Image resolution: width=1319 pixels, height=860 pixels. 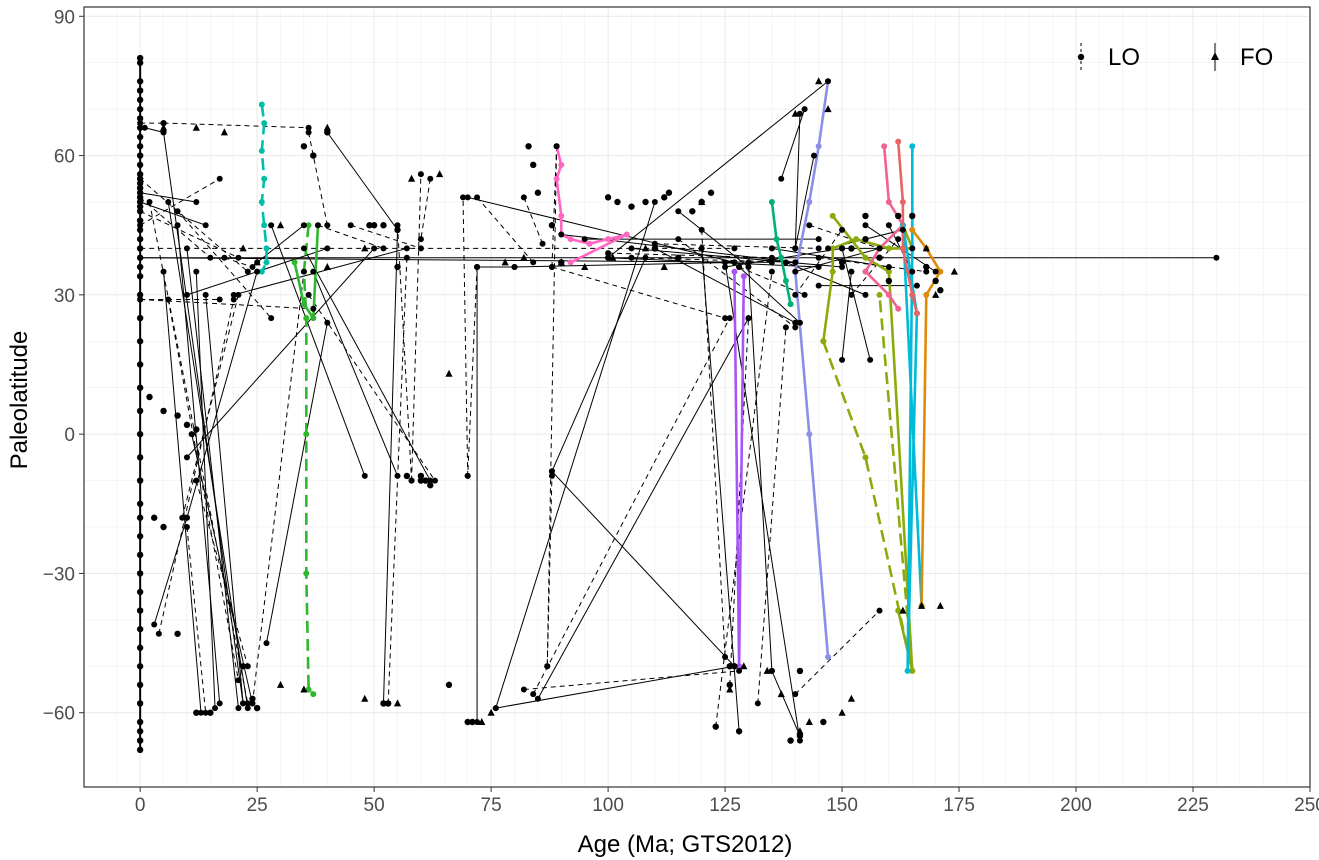 I want to click on x-tick-label: 25, so click(x=257, y=805).